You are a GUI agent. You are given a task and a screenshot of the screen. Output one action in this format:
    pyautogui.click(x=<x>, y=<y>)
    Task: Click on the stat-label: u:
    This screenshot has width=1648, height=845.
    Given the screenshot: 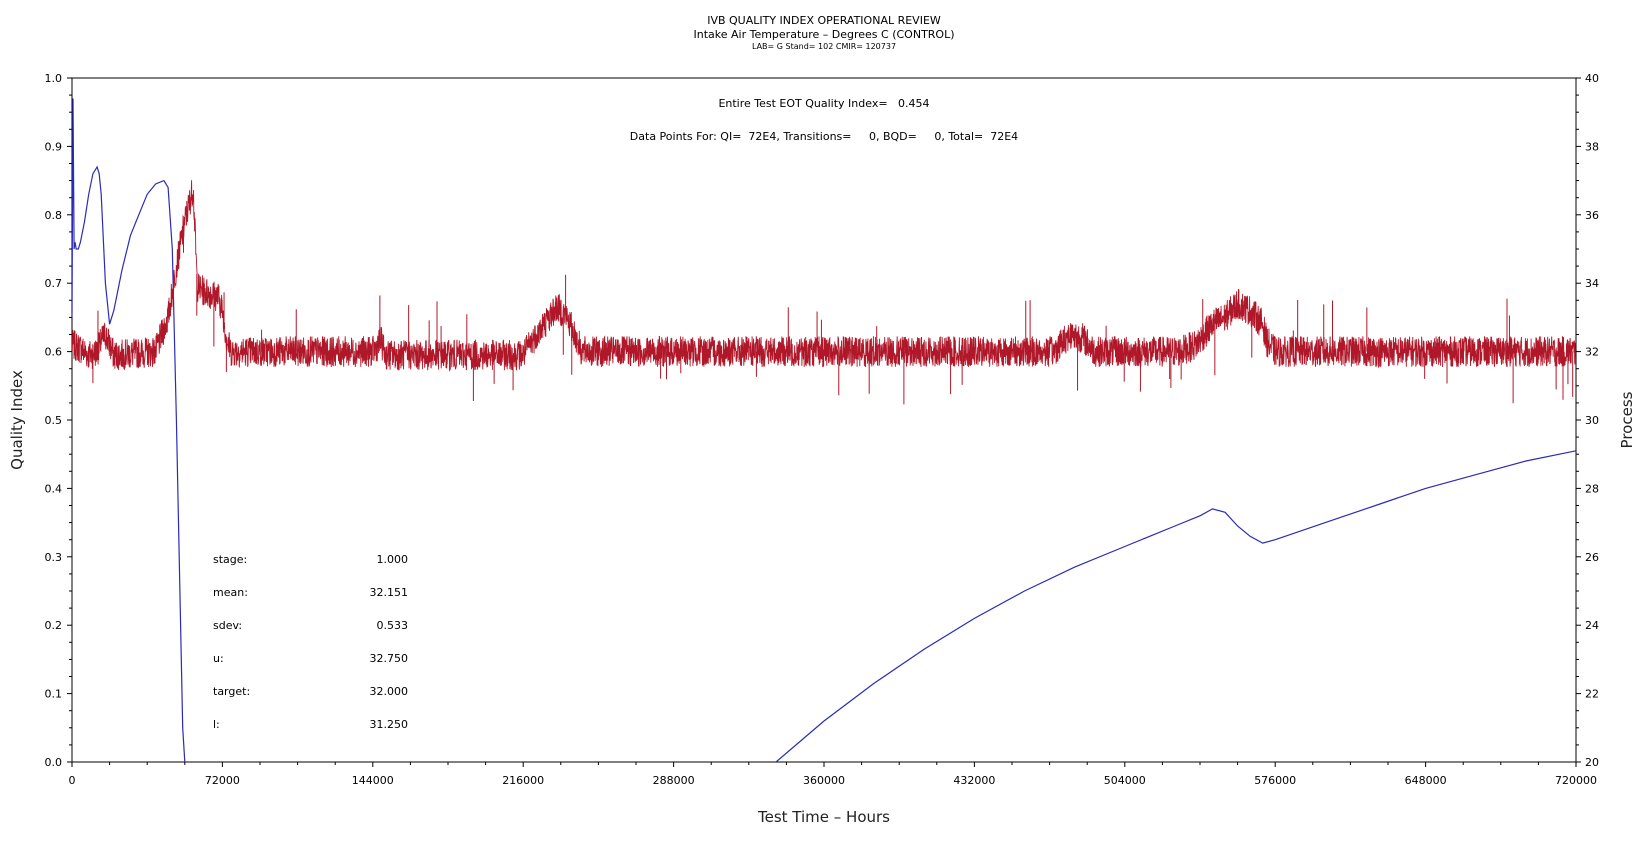 What is the action you would take?
    pyautogui.click(x=218, y=658)
    